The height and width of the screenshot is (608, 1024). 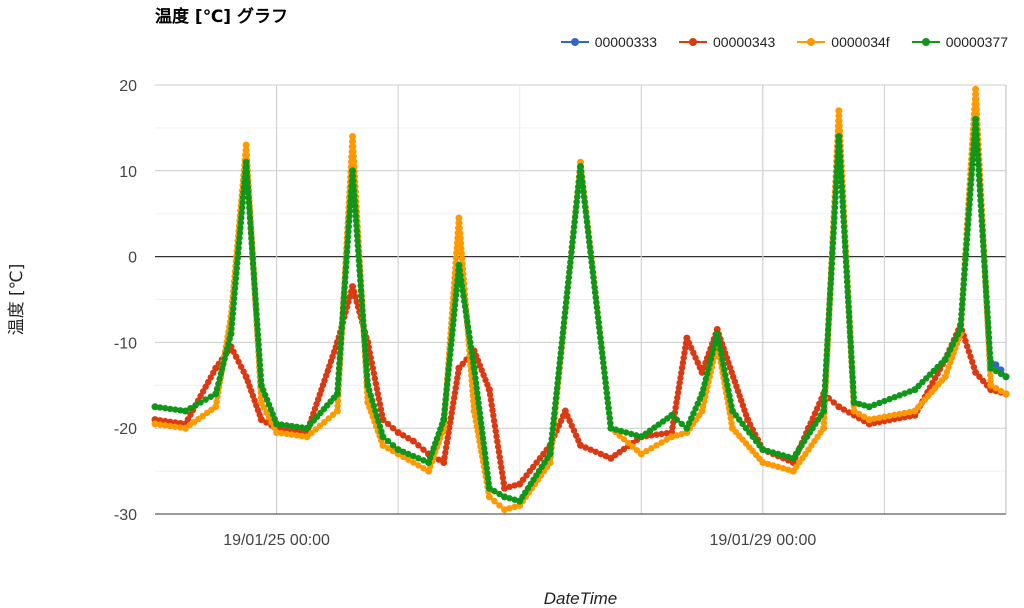 I want to click on legend-swatch, so click(x=693, y=42).